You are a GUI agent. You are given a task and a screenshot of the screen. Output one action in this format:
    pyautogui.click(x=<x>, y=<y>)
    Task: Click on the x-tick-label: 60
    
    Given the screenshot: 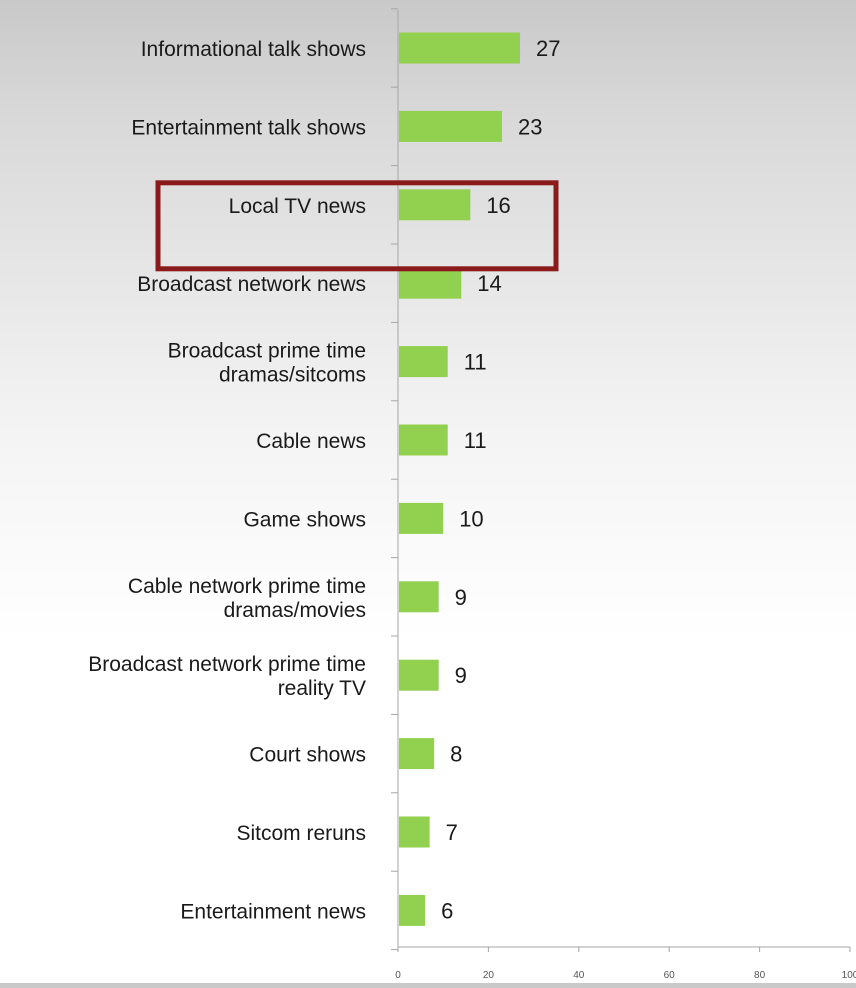 What is the action you would take?
    pyautogui.click(x=670, y=975)
    